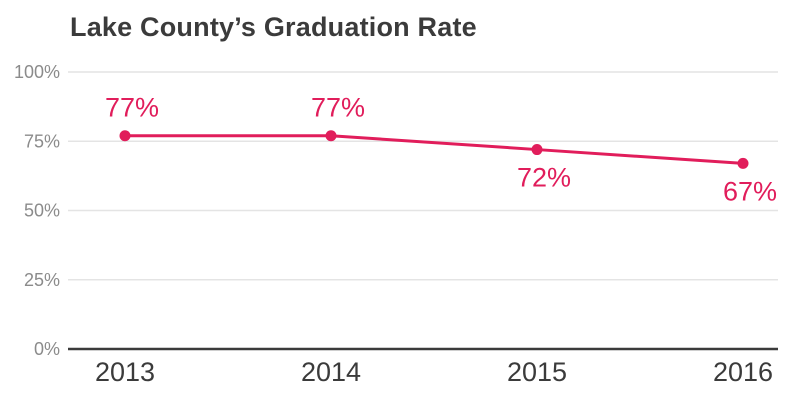 The image size is (800, 400). Describe the element at coordinates (750, 191) in the screenshot. I see `data-label: 67%` at that location.